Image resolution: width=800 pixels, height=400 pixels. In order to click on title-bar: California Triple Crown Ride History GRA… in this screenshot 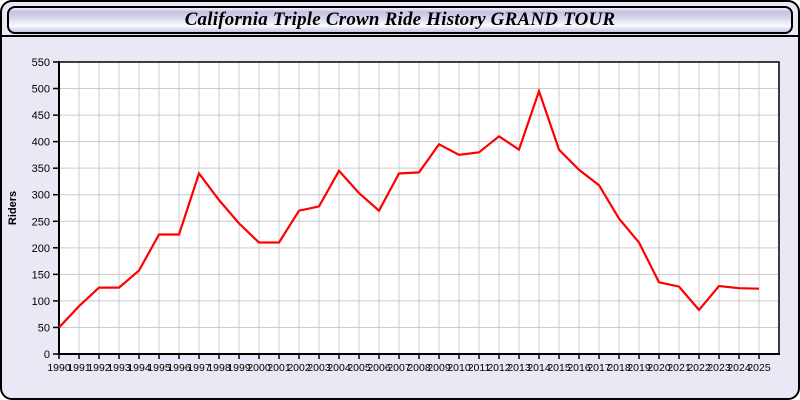, I will do `click(400, 20)`.